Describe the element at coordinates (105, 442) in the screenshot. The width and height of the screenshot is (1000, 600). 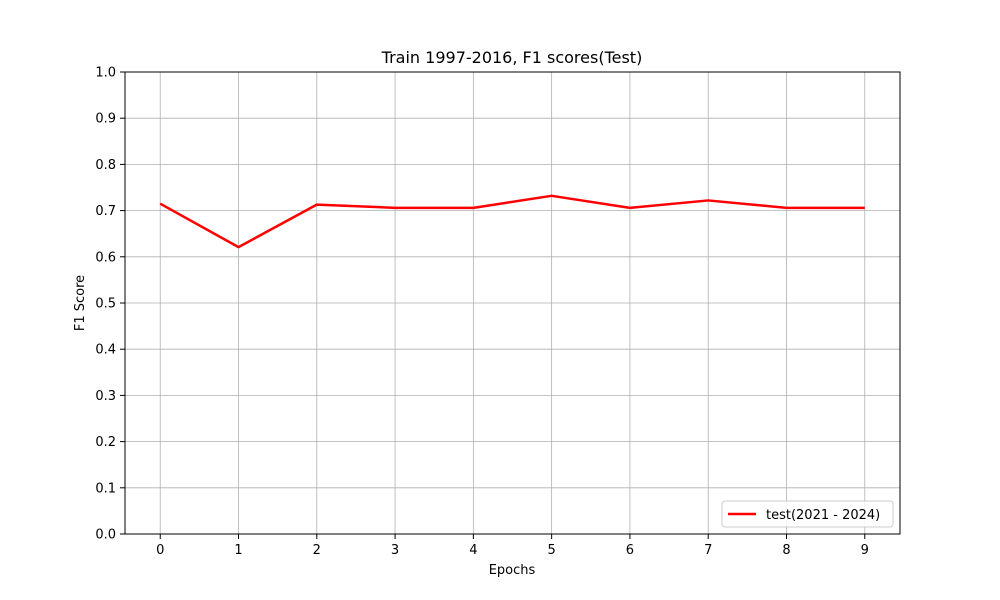
I see `y-tick-label: 0.2` at that location.